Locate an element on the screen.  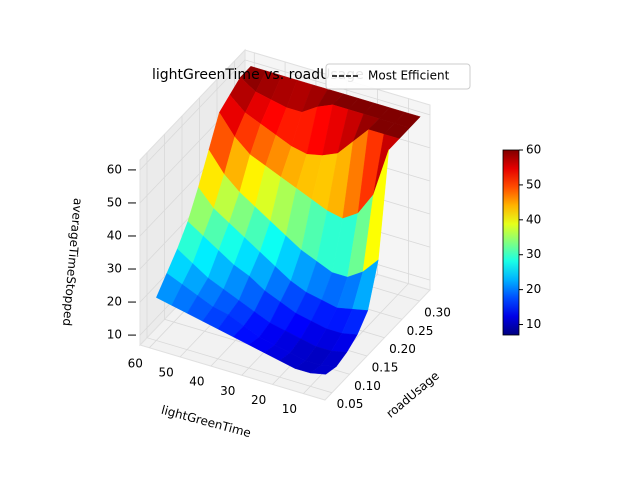
colorbar-tick-label: 20 is located at coordinates (533, 289).